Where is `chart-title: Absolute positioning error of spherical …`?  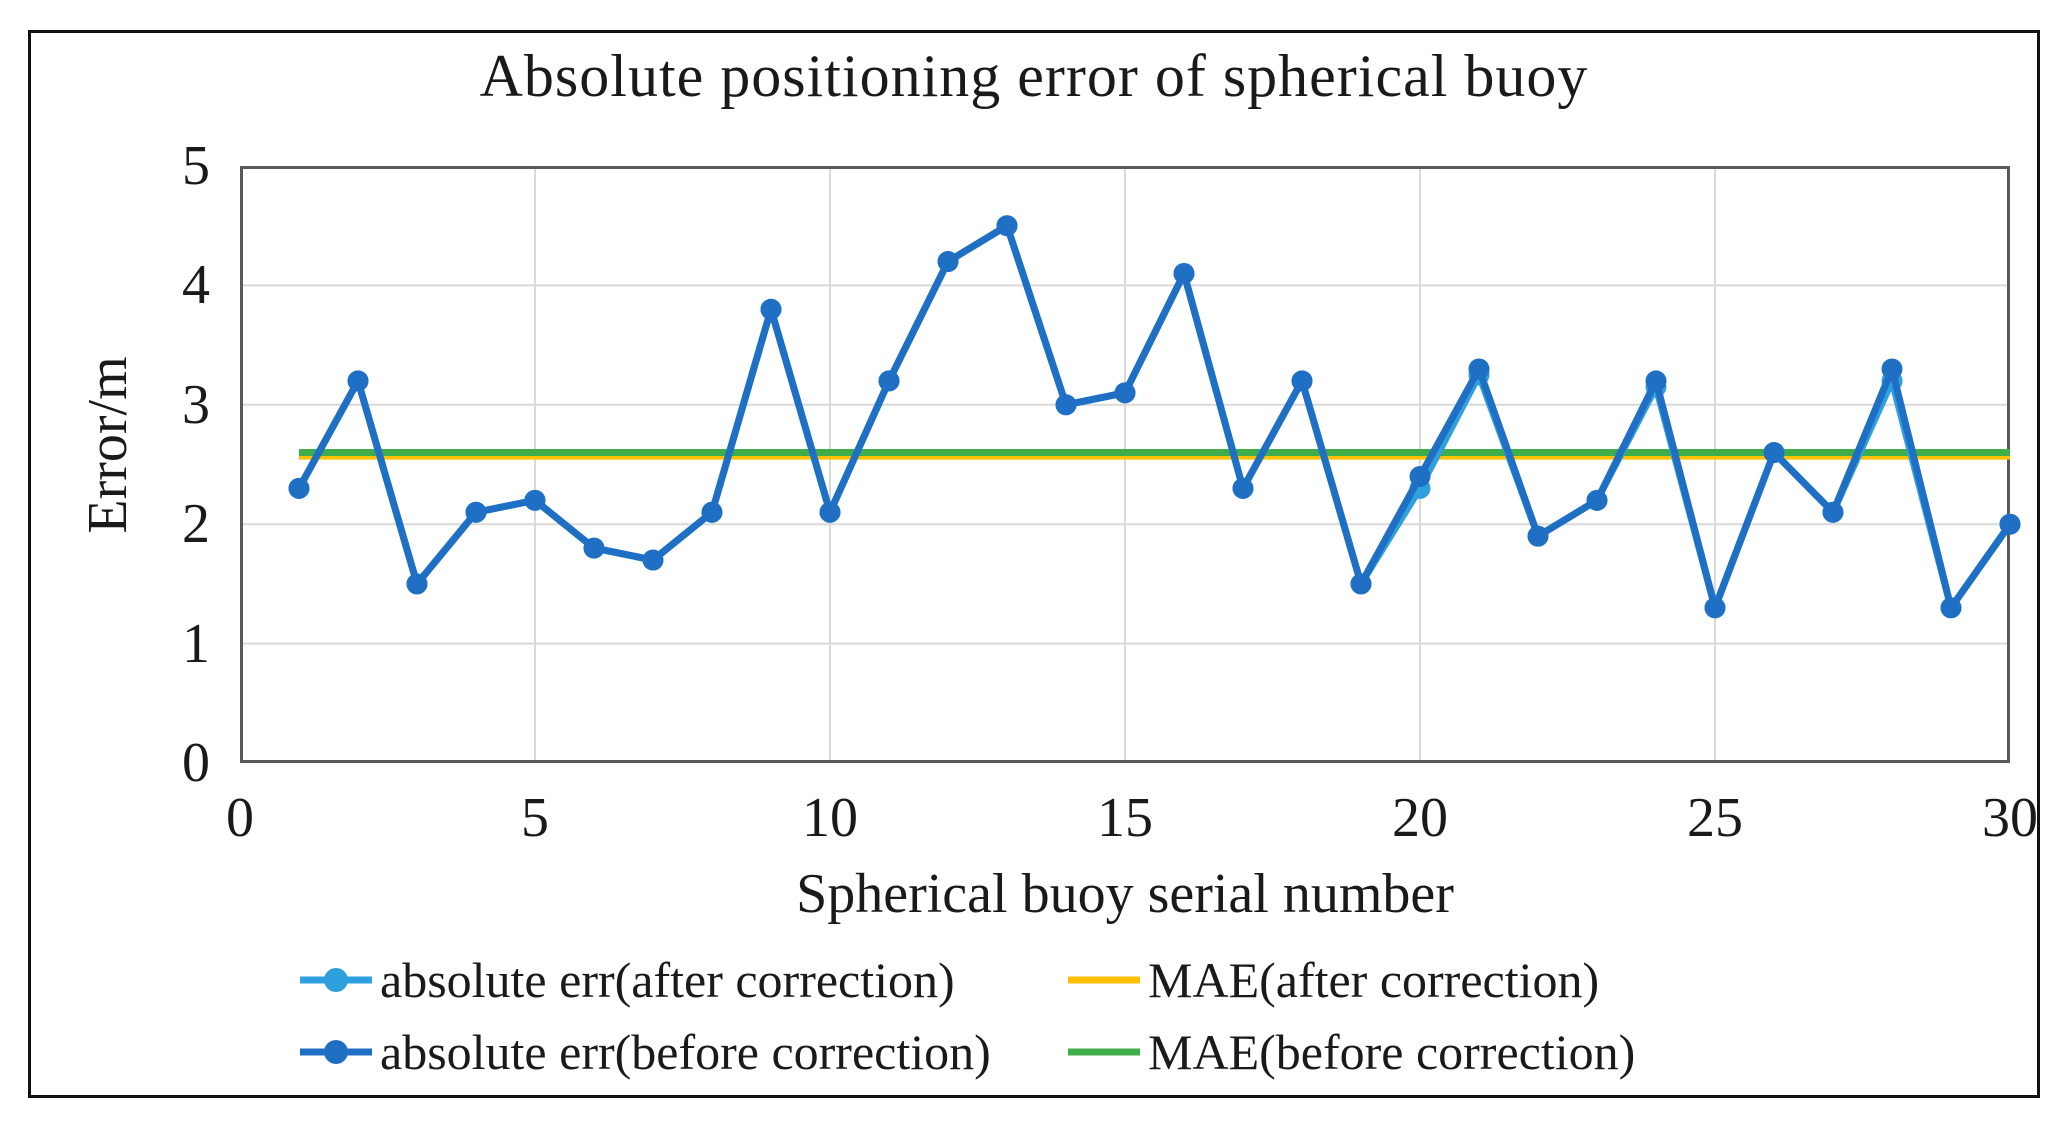
chart-title: Absolute positioning error of spherical … is located at coordinates (1034, 76).